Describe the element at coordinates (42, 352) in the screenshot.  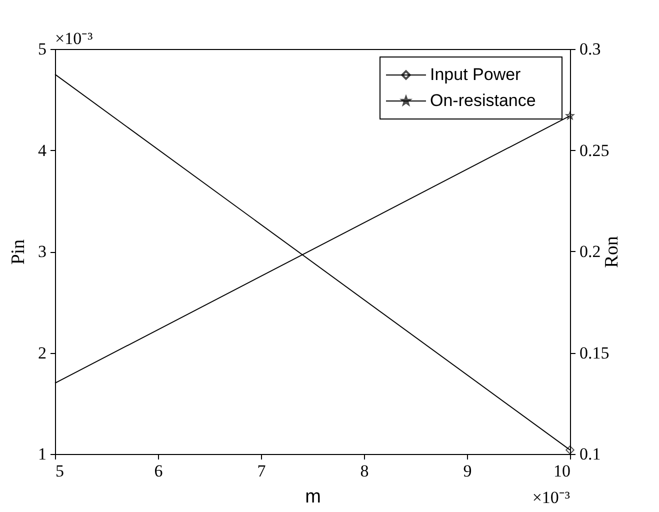
I see `y-tick-label: 2` at that location.